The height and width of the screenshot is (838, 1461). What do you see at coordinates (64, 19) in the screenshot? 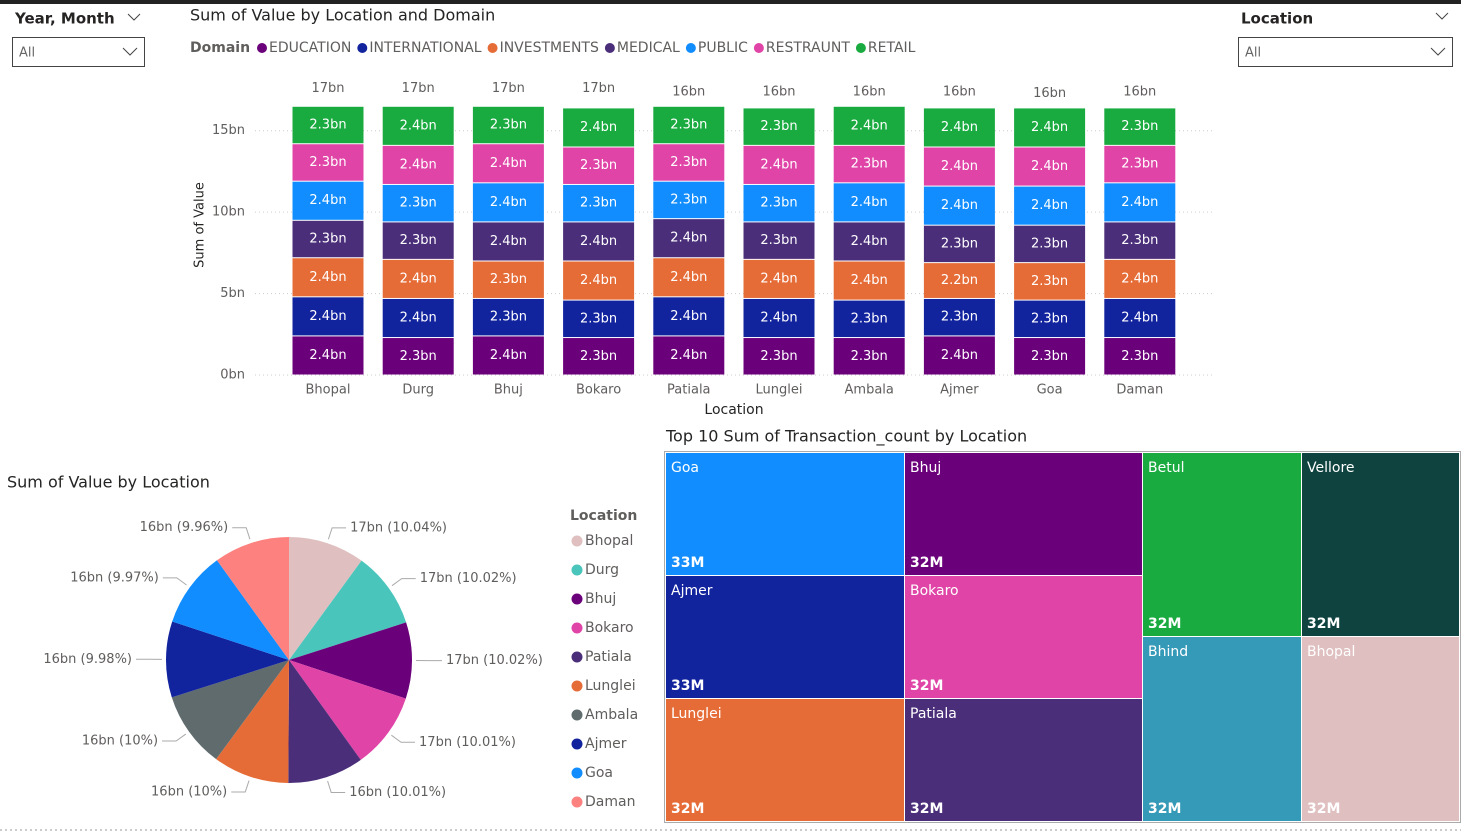
I see `slicer-title: Year, Month` at bounding box center [64, 19].